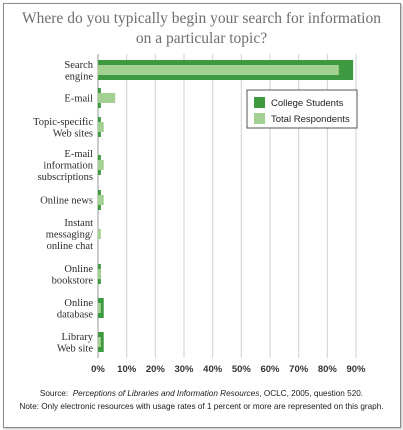 The image size is (403, 430). I want to click on x-tick-label-9: 90%, so click(356, 369).